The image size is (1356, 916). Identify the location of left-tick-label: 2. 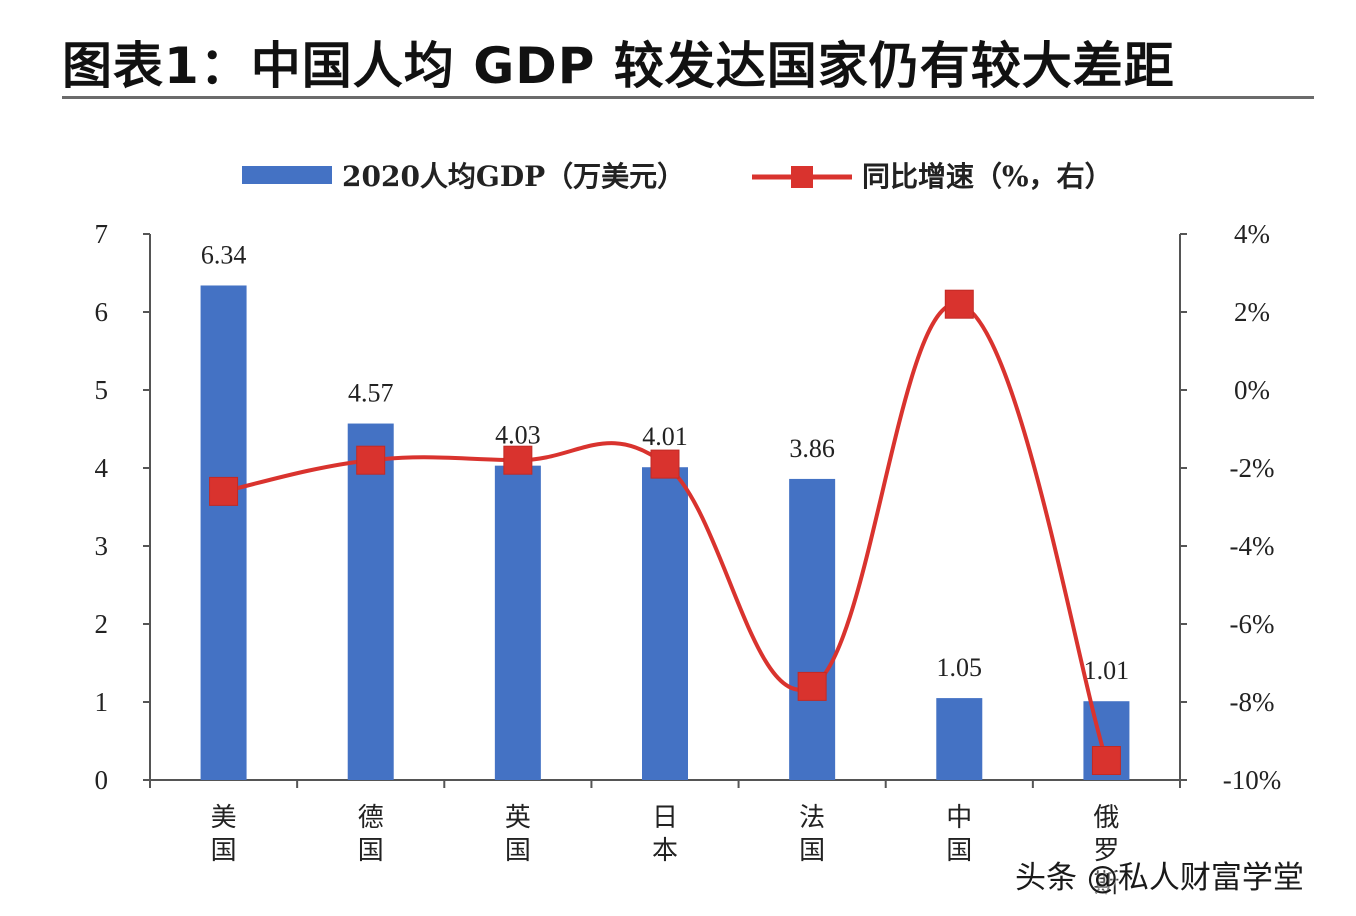
(102, 624).